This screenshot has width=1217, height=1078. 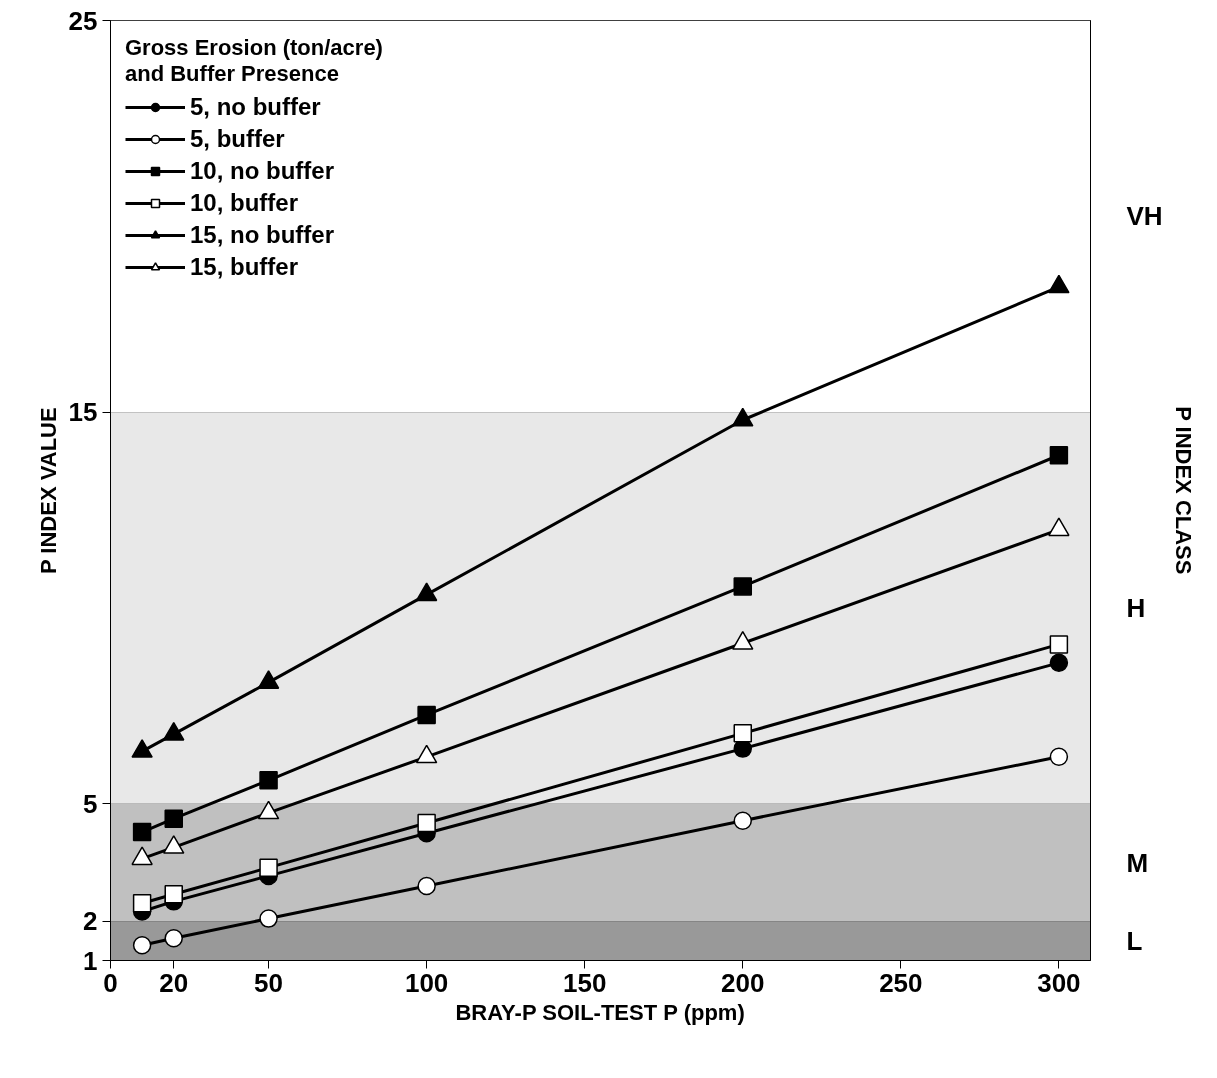 What do you see at coordinates (262, 171) in the screenshot?
I see `legend-label: 10, no buffer` at bounding box center [262, 171].